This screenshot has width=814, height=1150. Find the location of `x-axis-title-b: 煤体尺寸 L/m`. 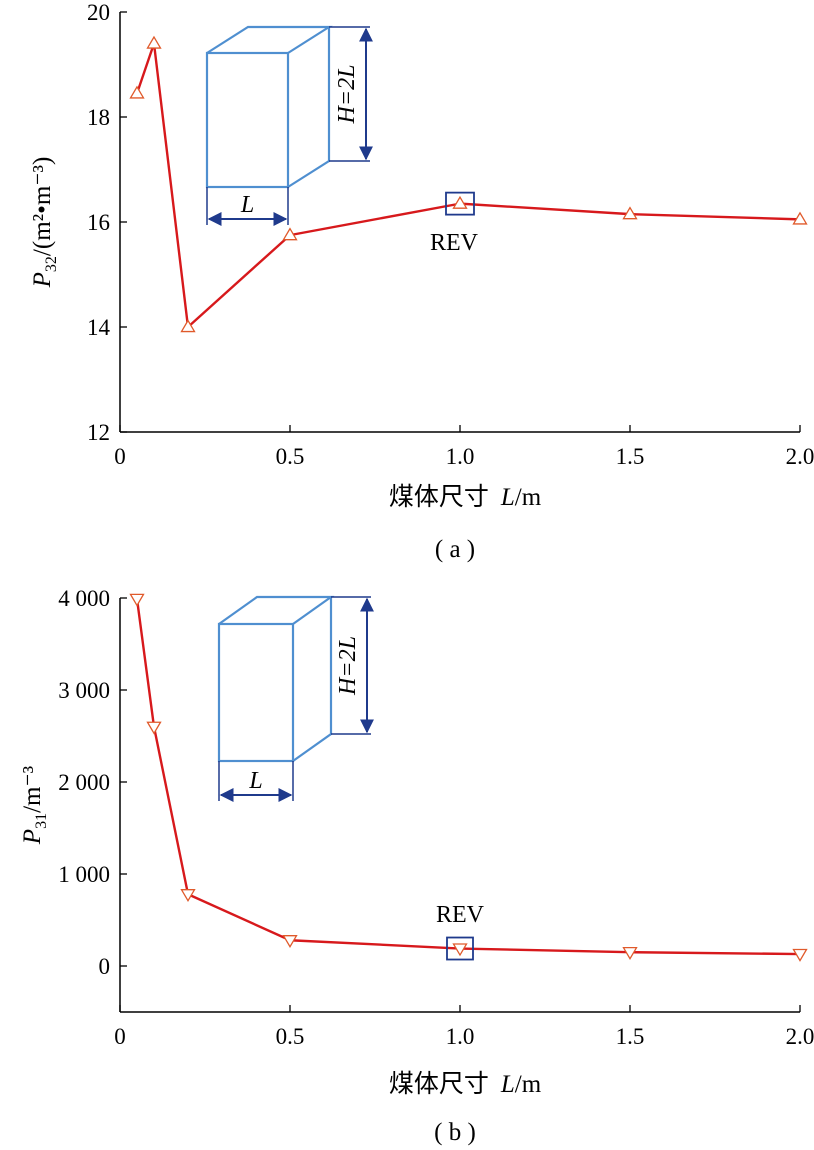

x-axis-title-b: 煤体尺寸 L/m is located at coordinates (465, 1084).